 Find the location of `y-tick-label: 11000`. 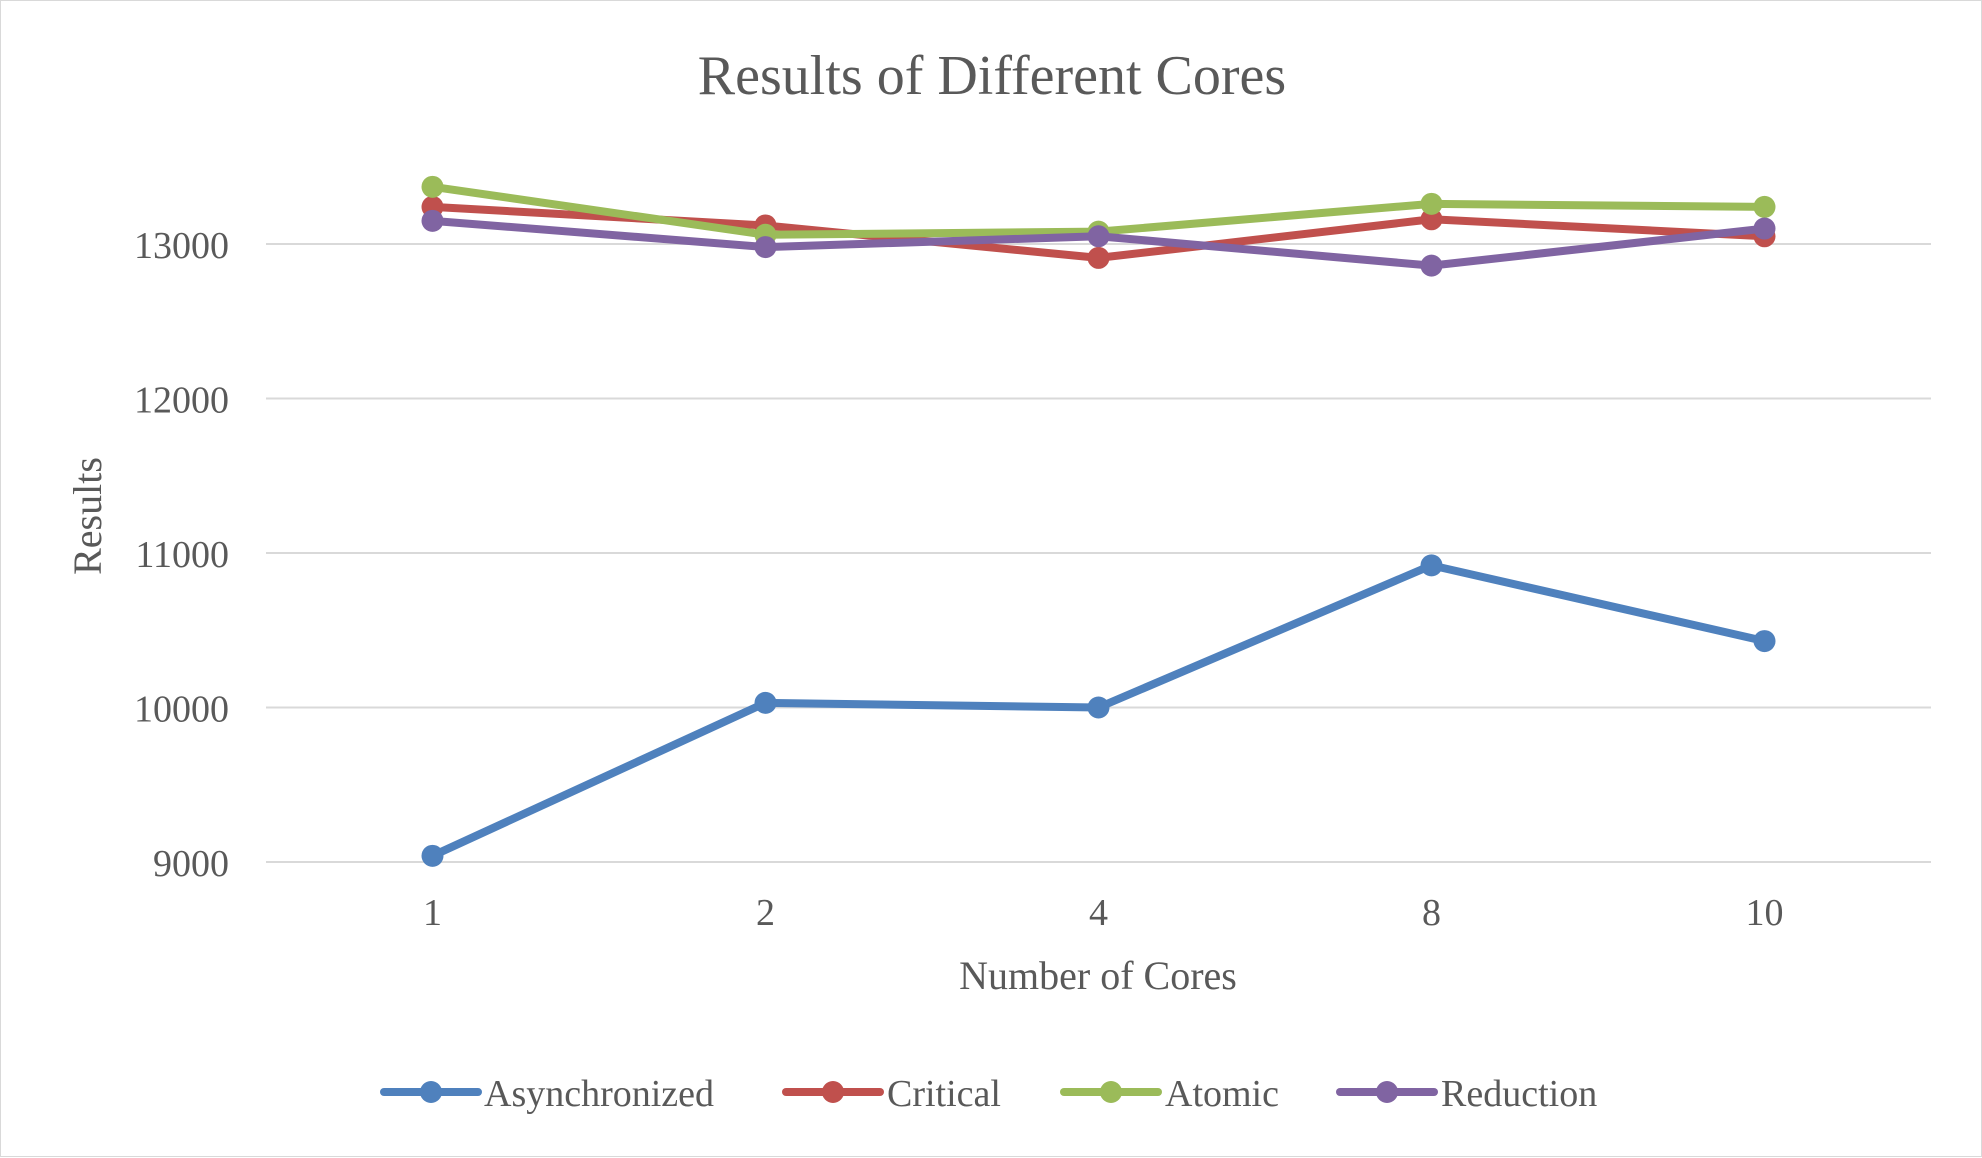

y-tick-label: 11000 is located at coordinates (182, 555).